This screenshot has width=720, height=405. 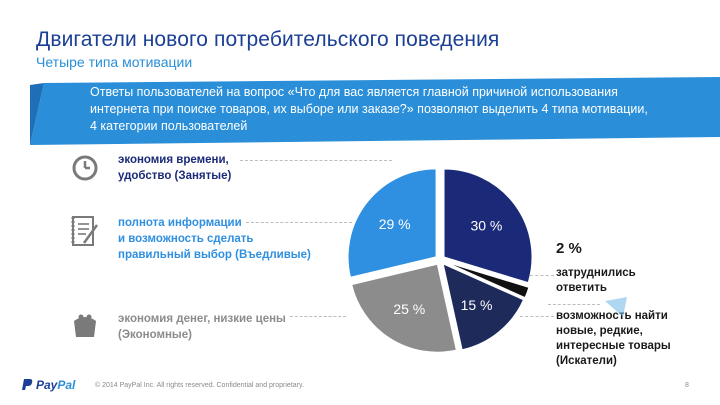 What do you see at coordinates (586, 361) in the screenshot?
I see `seekers-line-4: (Искатели)` at bounding box center [586, 361].